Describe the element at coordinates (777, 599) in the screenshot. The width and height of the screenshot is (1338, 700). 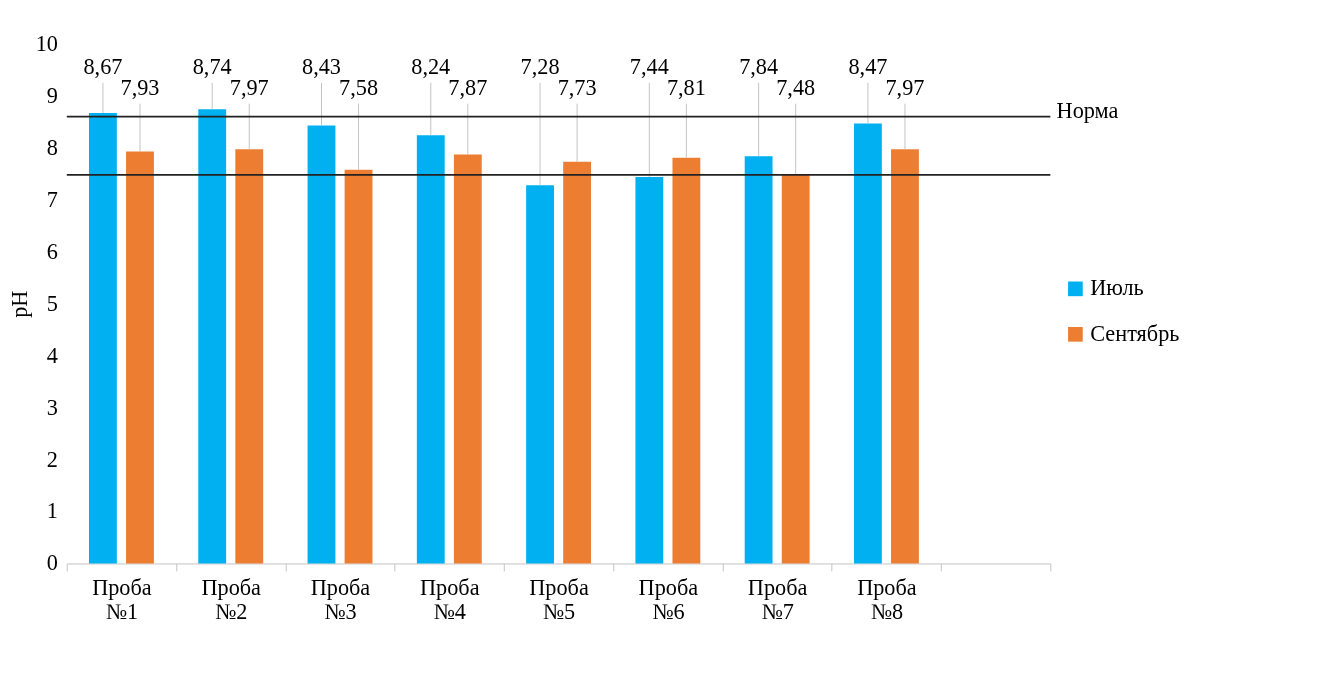
I see `x-tick-label: Проба №7` at that location.